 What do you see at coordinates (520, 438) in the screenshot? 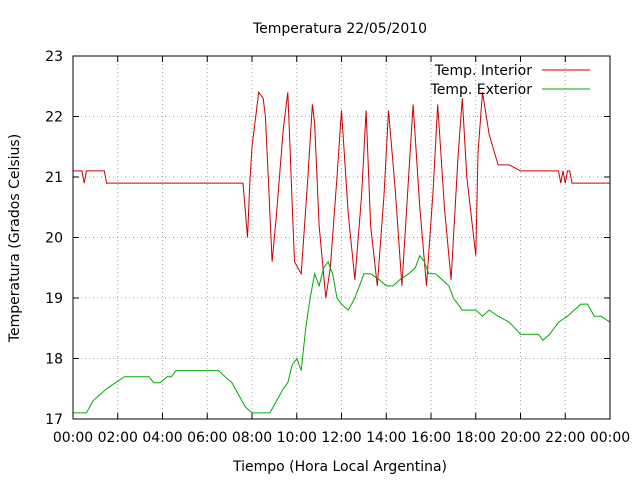
I see `x-tick-label: 20:00` at bounding box center [520, 438].